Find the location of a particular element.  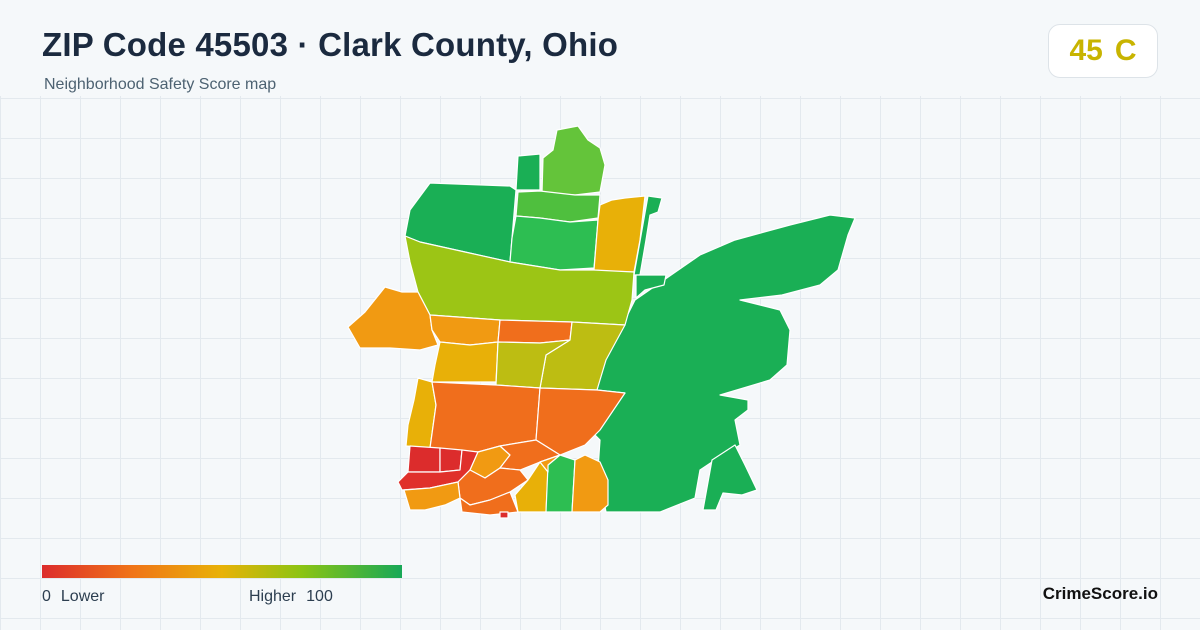

page-title: ZIP Code 45503 · Clark County, Ohio is located at coordinates (330, 44).